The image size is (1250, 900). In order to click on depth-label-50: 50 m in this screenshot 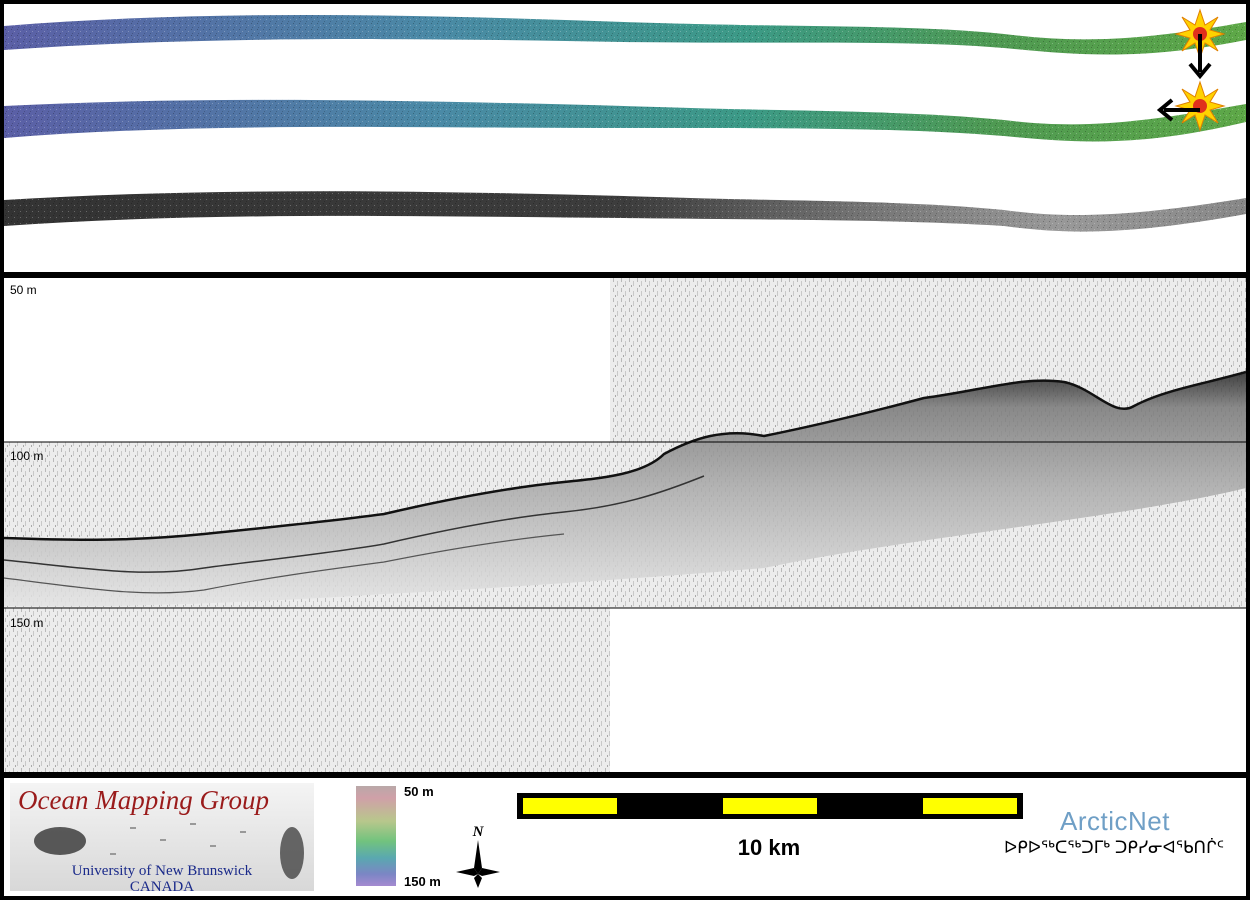, I will do `click(23, 290)`.